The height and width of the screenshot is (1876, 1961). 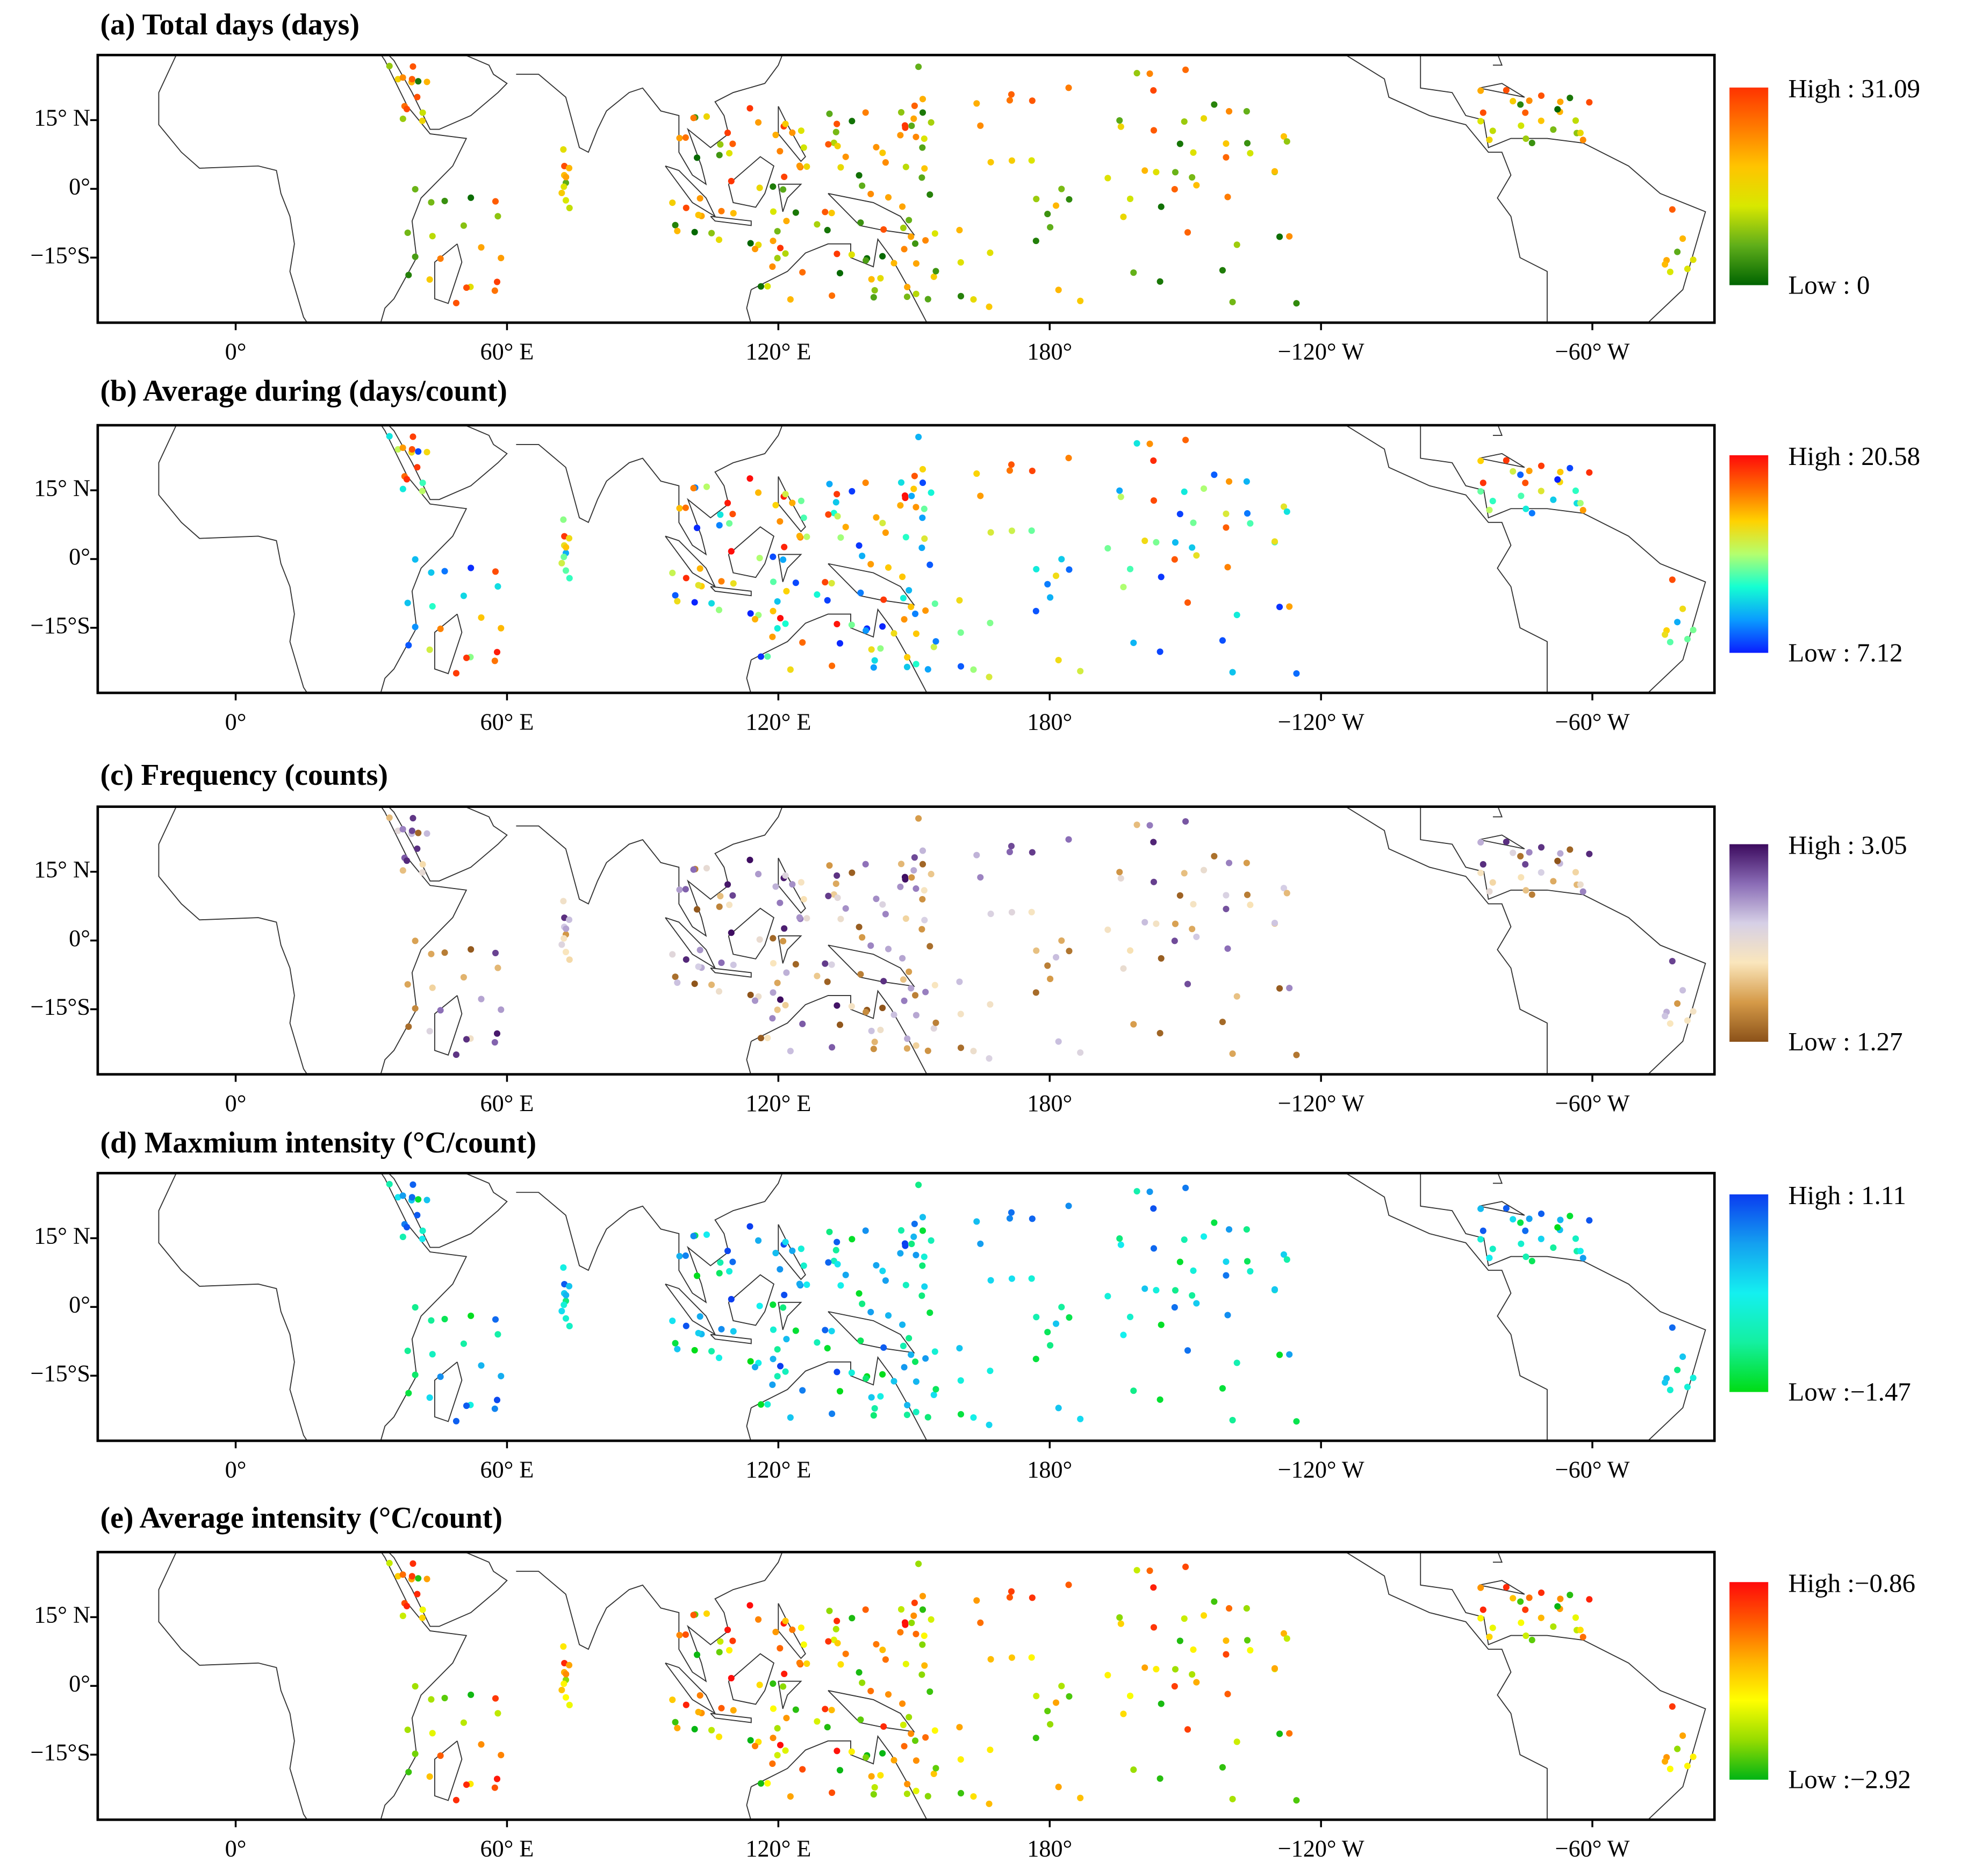 What do you see at coordinates (61, 1373) in the screenshot?
I see `y-tick-label: −15°S` at bounding box center [61, 1373].